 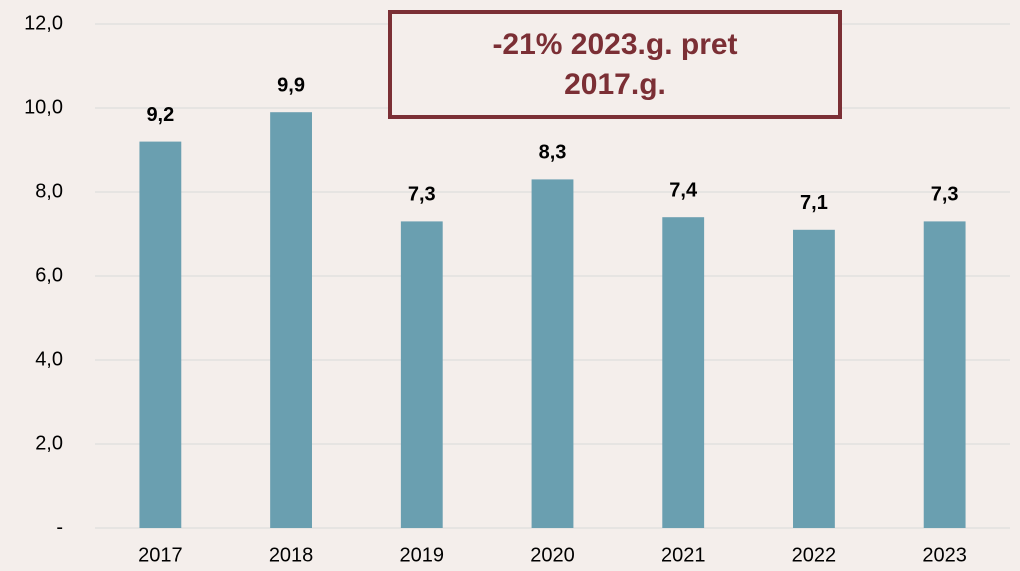 I want to click on x-tick-label: 2019, so click(x=422, y=555).